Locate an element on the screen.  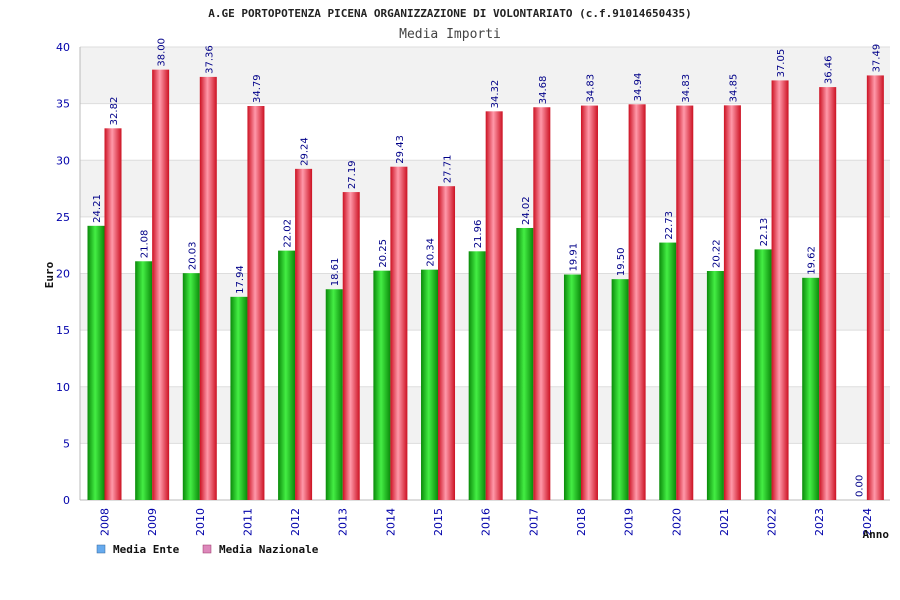
data-label: 20.22 is located at coordinates (716, 253).